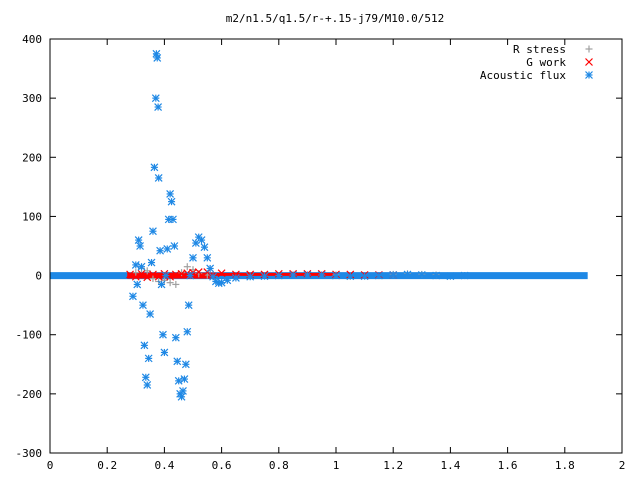  I want to click on y-tick-label: -300, so click(29, 453).